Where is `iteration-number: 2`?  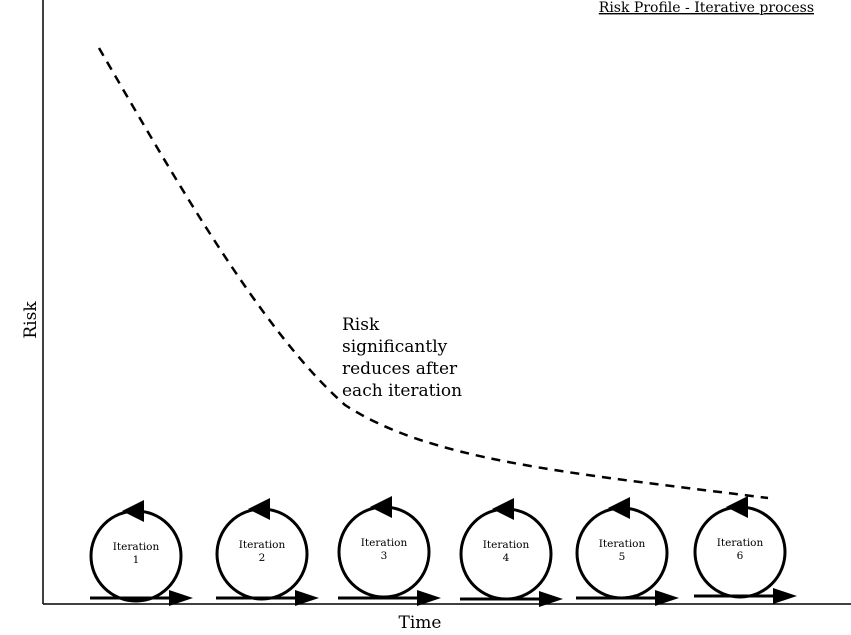 iteration-number: 2 is located at coordinates (262, 558).